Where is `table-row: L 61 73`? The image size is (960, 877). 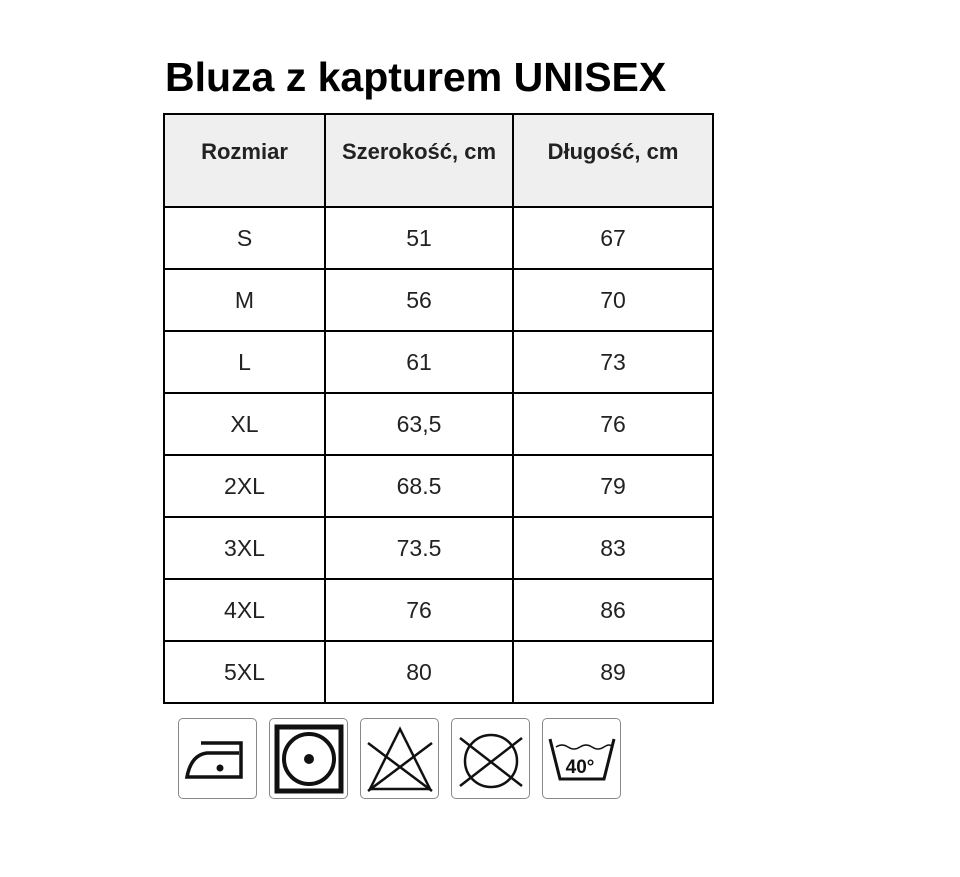
table-row: L 61 73 is located at coordinates (438, 362).